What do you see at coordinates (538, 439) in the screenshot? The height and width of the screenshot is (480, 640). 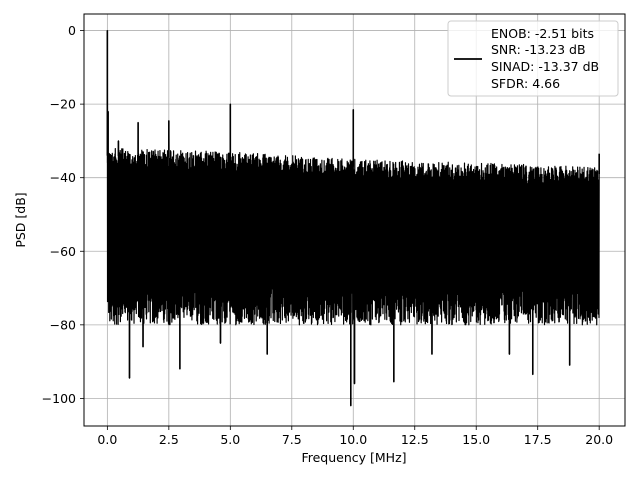 I see `x-tick-label: 17.5` at bounding box center [538, 439].